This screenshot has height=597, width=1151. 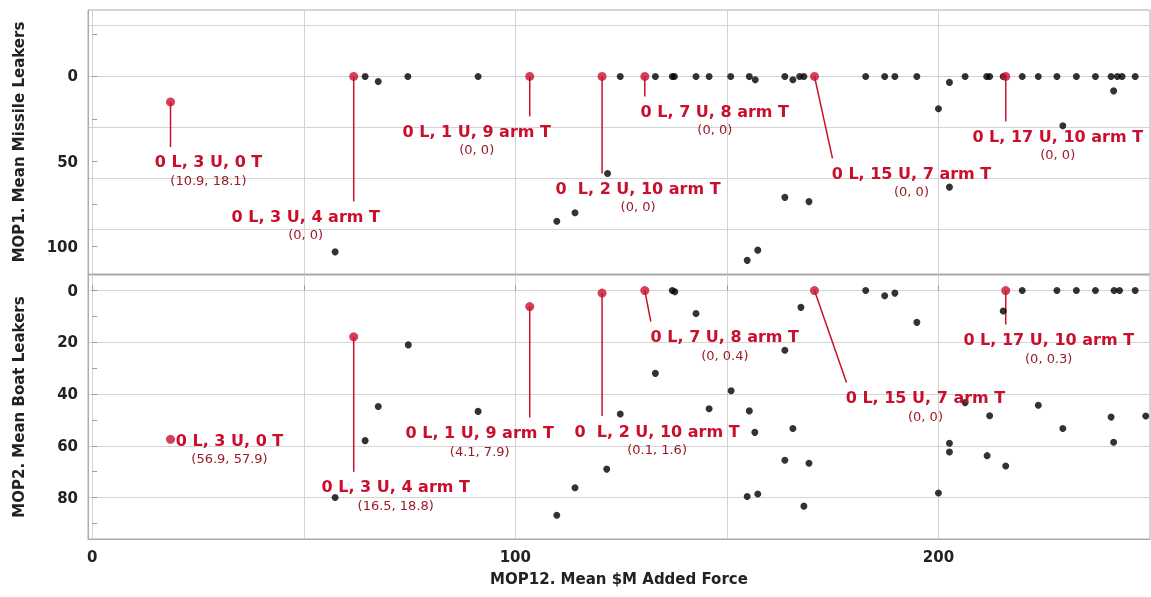 What do you see at coordinates (1049, 348) in the screenshot?
I see `annotation: 0 L, 17 U, 10 arm T (0, 0.3)` at bounding box center [1049, 348].